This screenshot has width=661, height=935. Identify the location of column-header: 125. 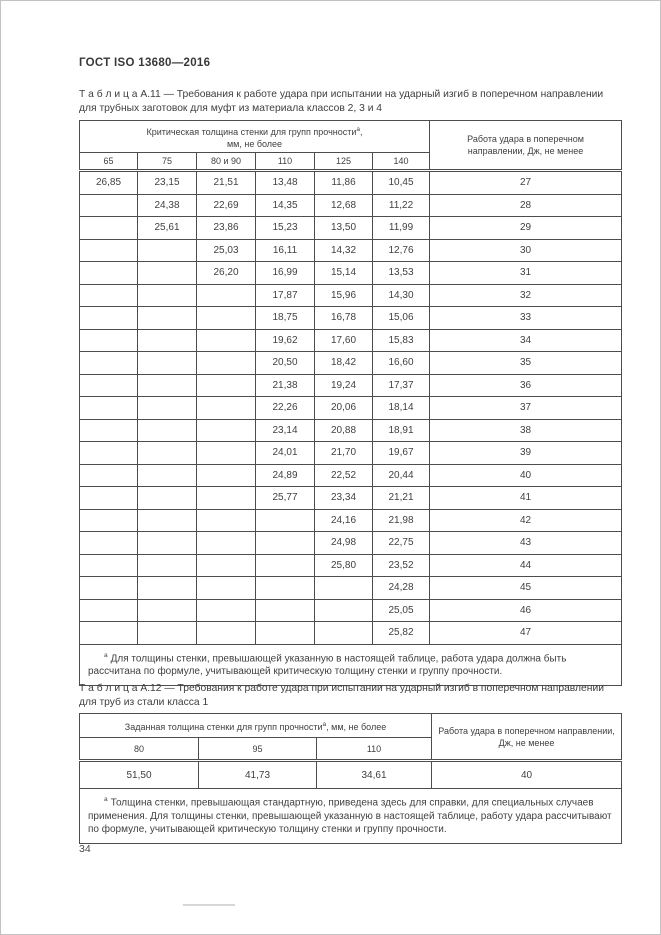
(343, 162).